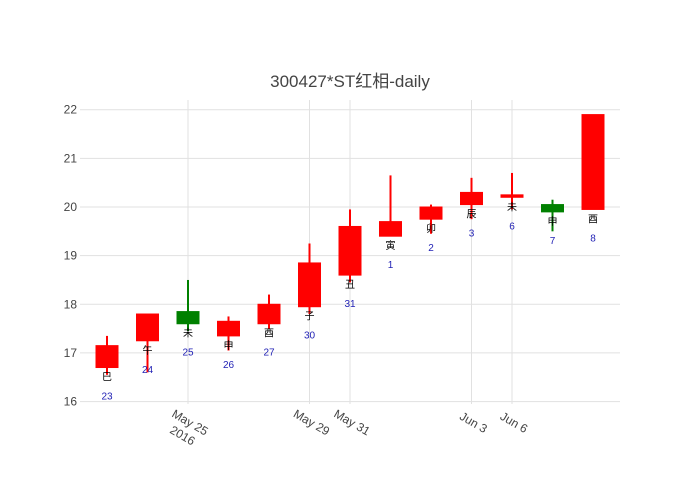 This screenshot has height=500, width=700. Describe the element at coordinates (71, 158) in the screenshot. I see `y-tick-label: 21` at that location.